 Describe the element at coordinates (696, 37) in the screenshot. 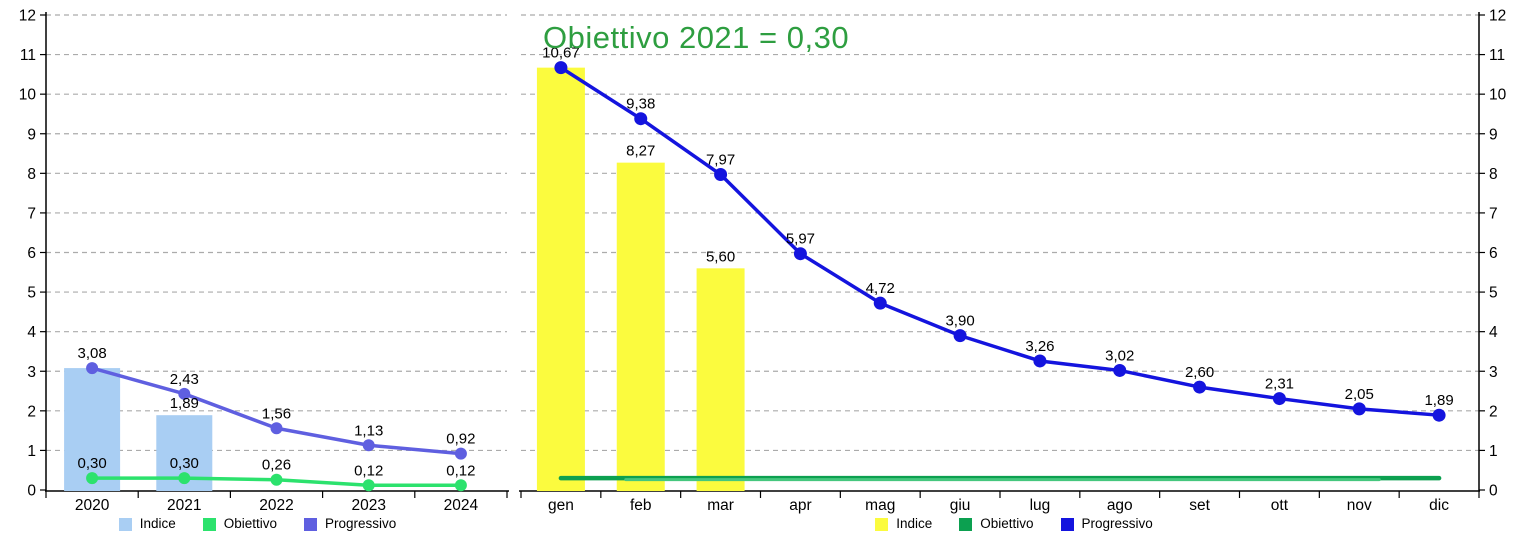

I see `chart-title: Obiettivo 2021 = 0,30` at that location.